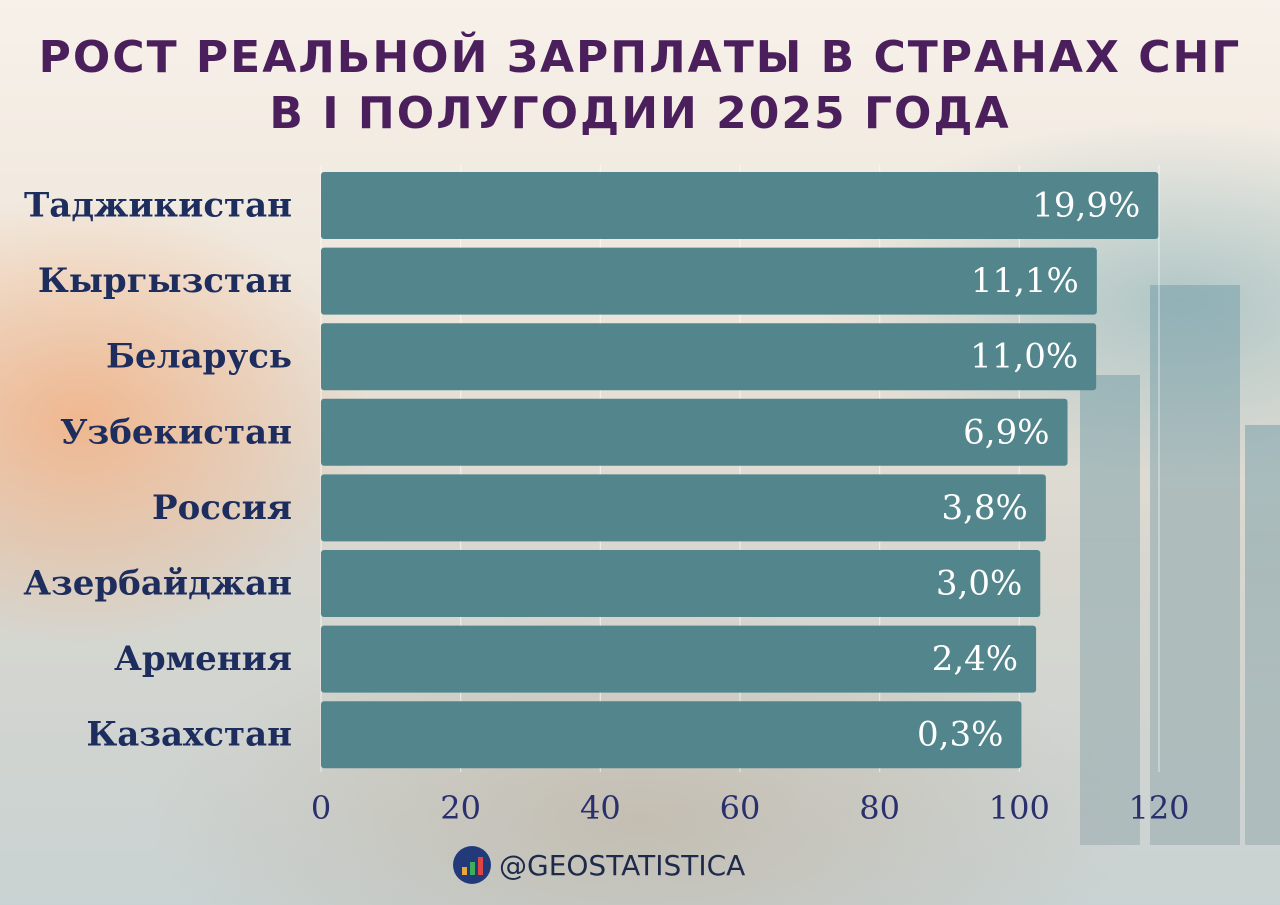 Image resolution: width=1280 pixels, height=905 pixels. What do you see at coordinates (1024, 357) in the screenshot?
I see `value-label: 11,0%` at bounding box center [1024, 357].